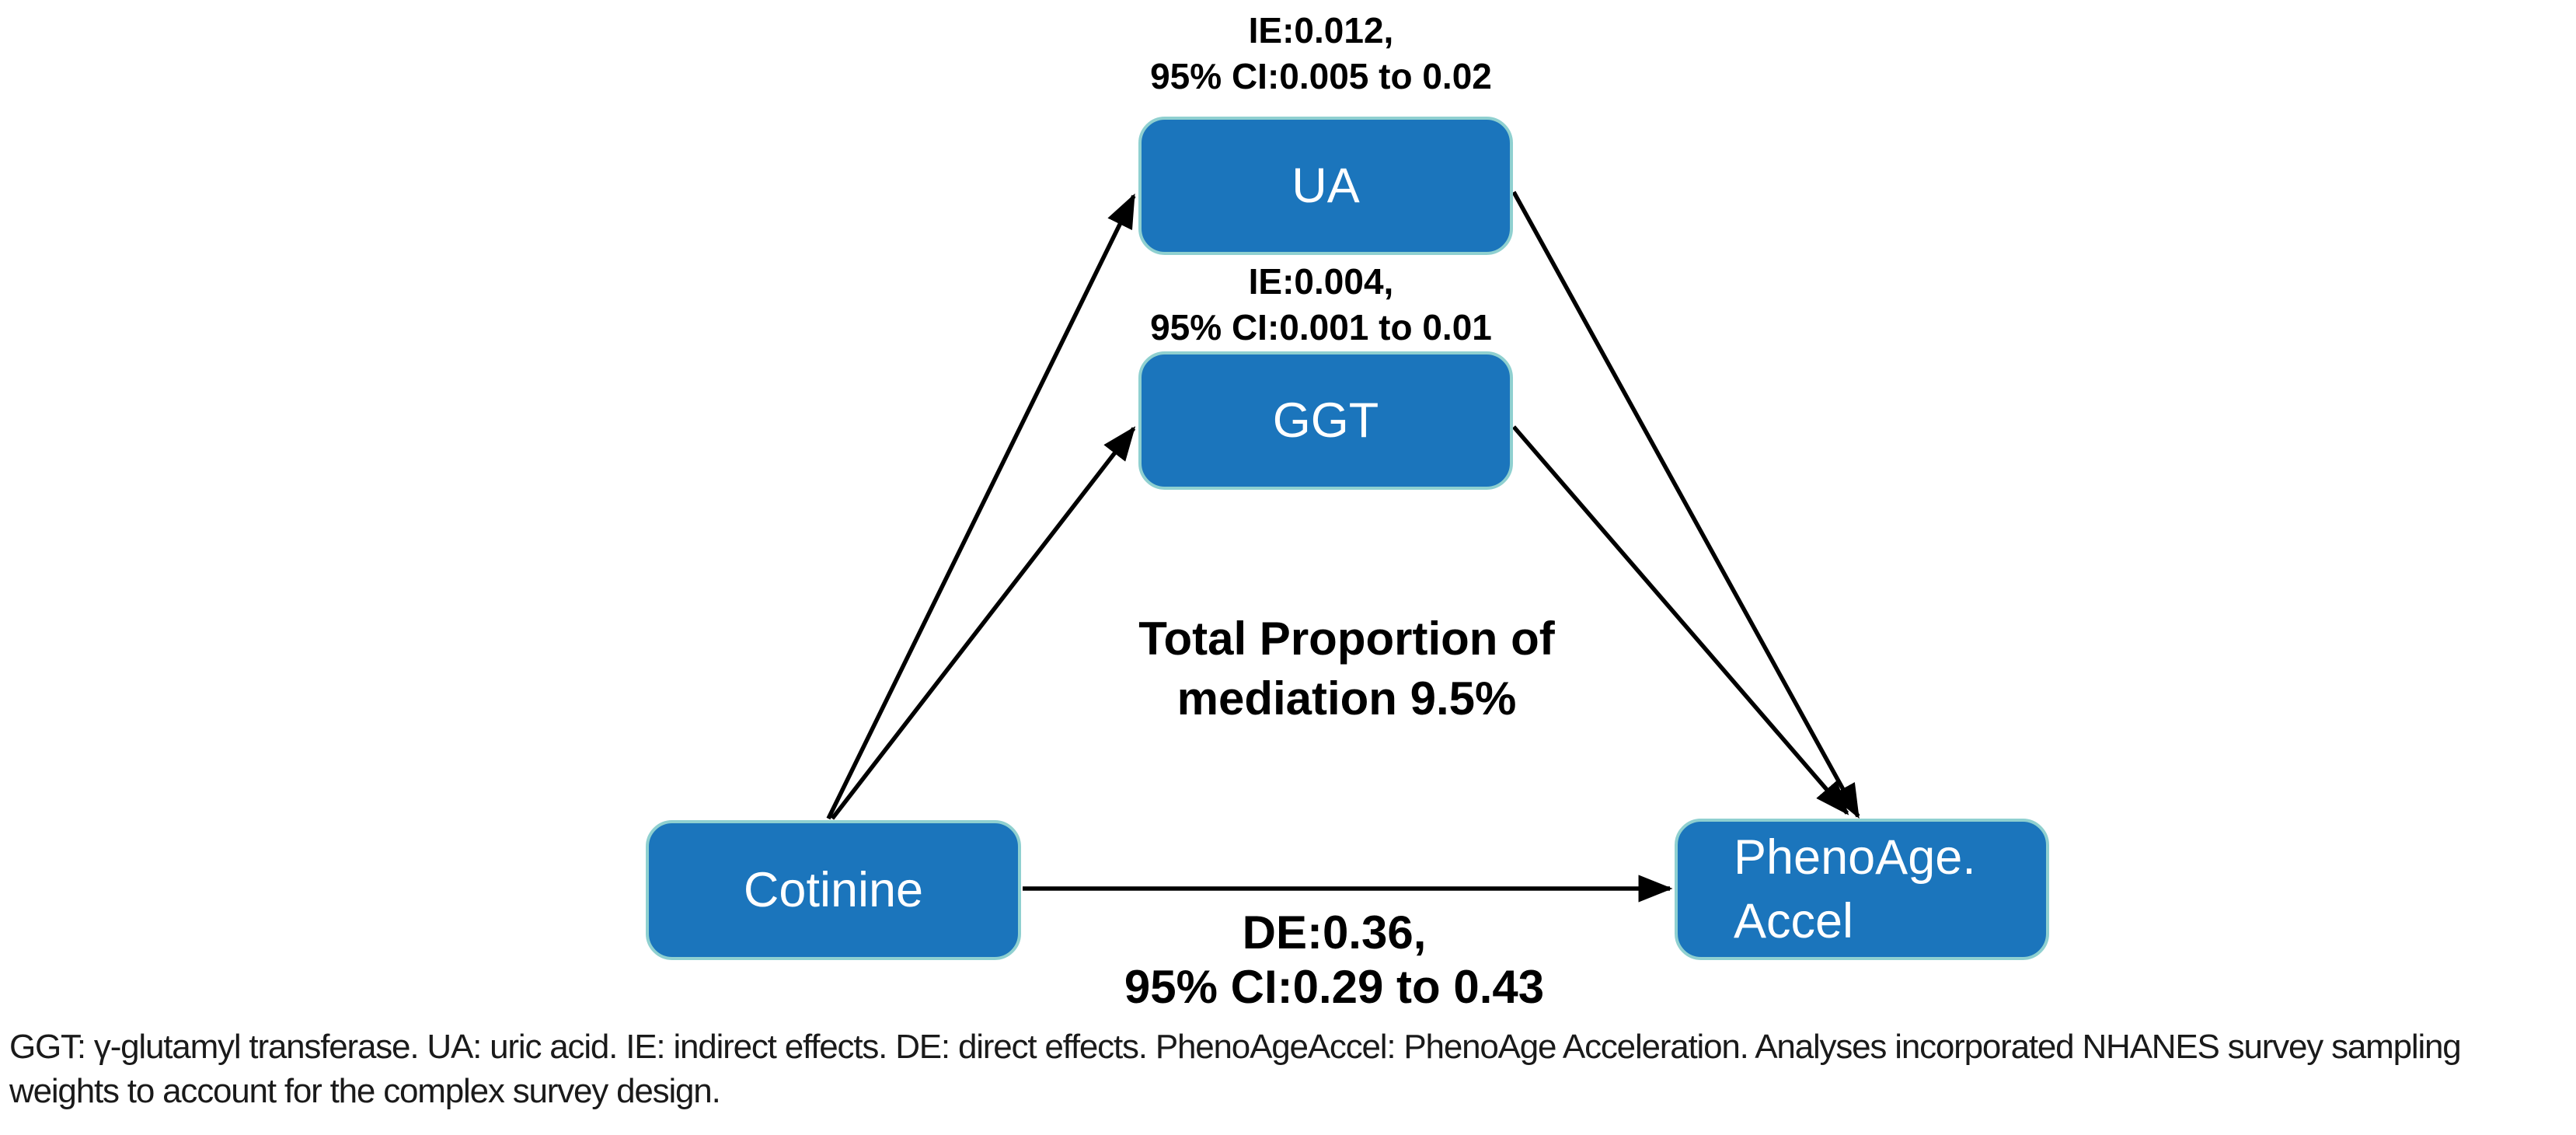 This screenshot has height=1135, width=2576. What do you see at coordinates (1334, 987) in the screenshot?
I see `annotation-de-line2: 95% CI:0.29 to 0.43` at bounding box center [1334, 987].